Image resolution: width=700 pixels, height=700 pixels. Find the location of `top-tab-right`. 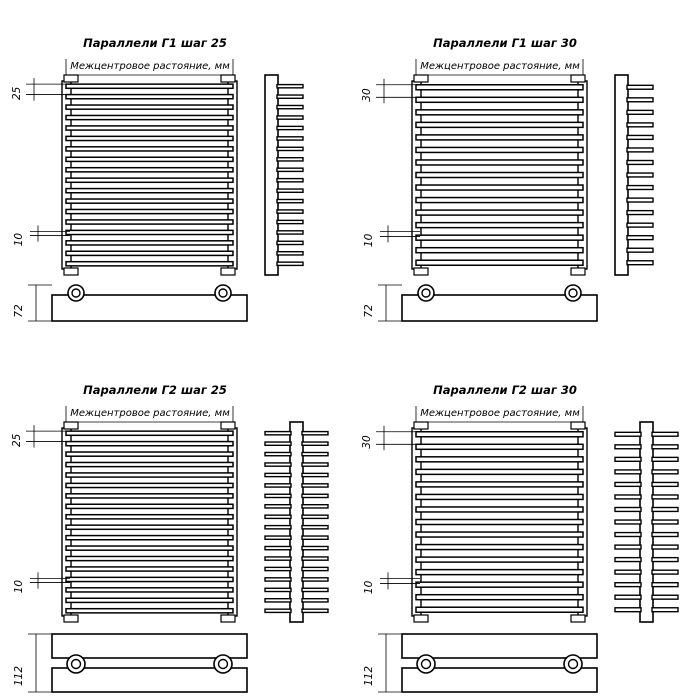

top-tab-right is located at coordinates (228, 425).